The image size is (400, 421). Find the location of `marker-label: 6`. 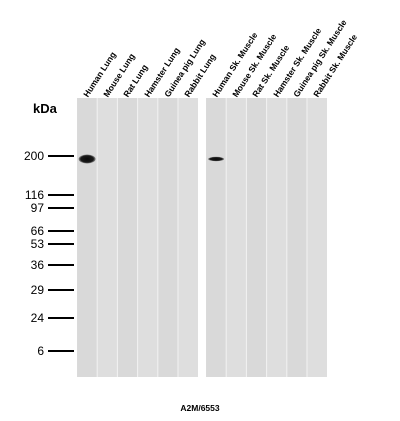

marker-label: 6 is located at coordinates (40, 351).